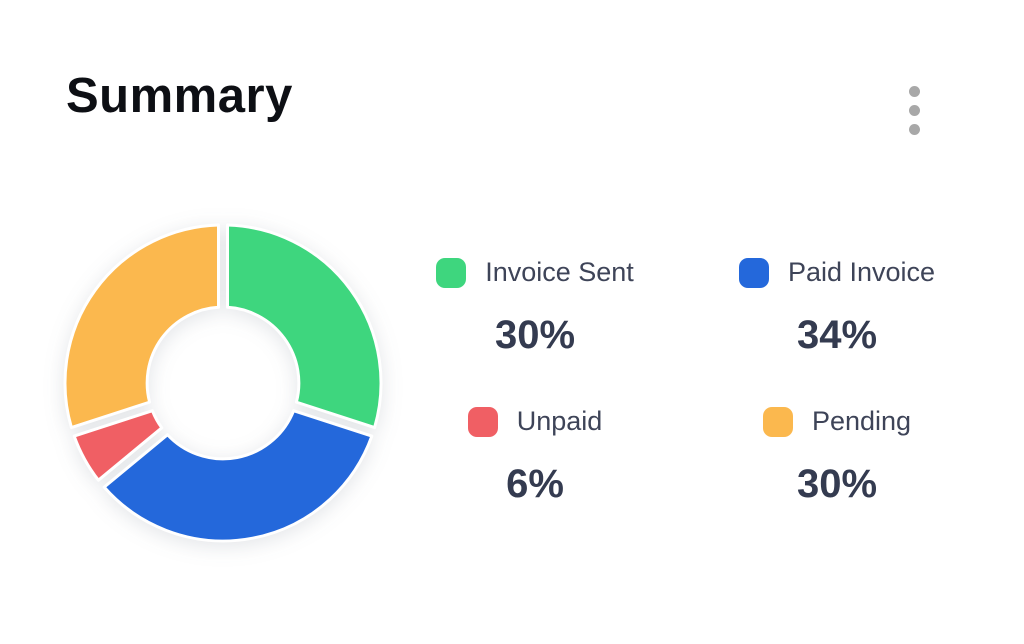 The height and width of the screenshot is (644, 1024). I want to click on legend-label: Paid Invoice, so click(861, 272).